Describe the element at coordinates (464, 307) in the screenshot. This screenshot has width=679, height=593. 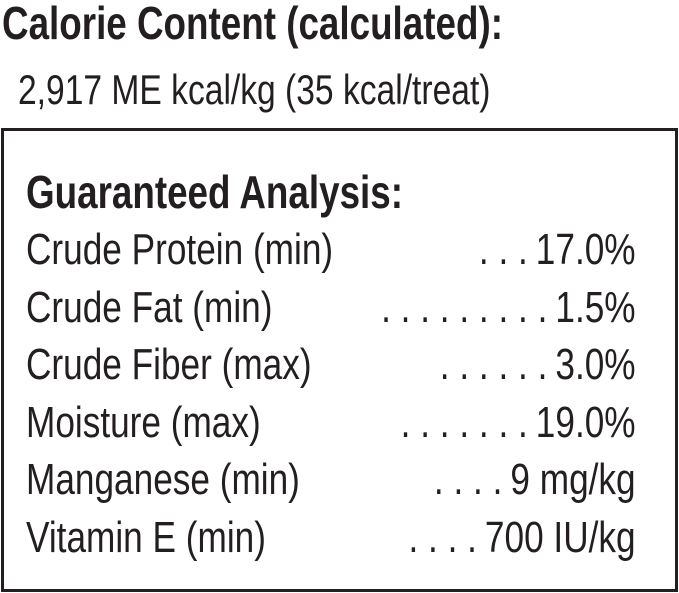
I see `leader-dots: . . . . . . . . .` at that location.